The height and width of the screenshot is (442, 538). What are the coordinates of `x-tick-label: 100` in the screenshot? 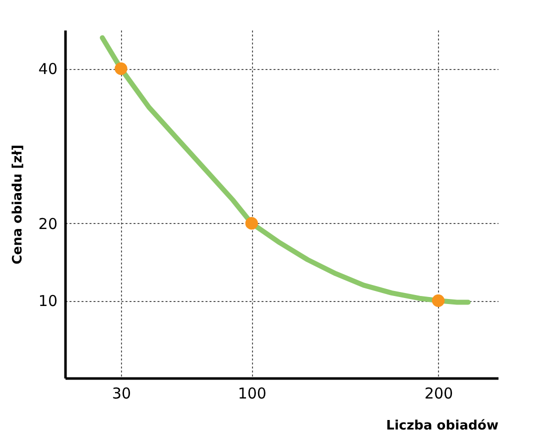 It's located at (252, 393).